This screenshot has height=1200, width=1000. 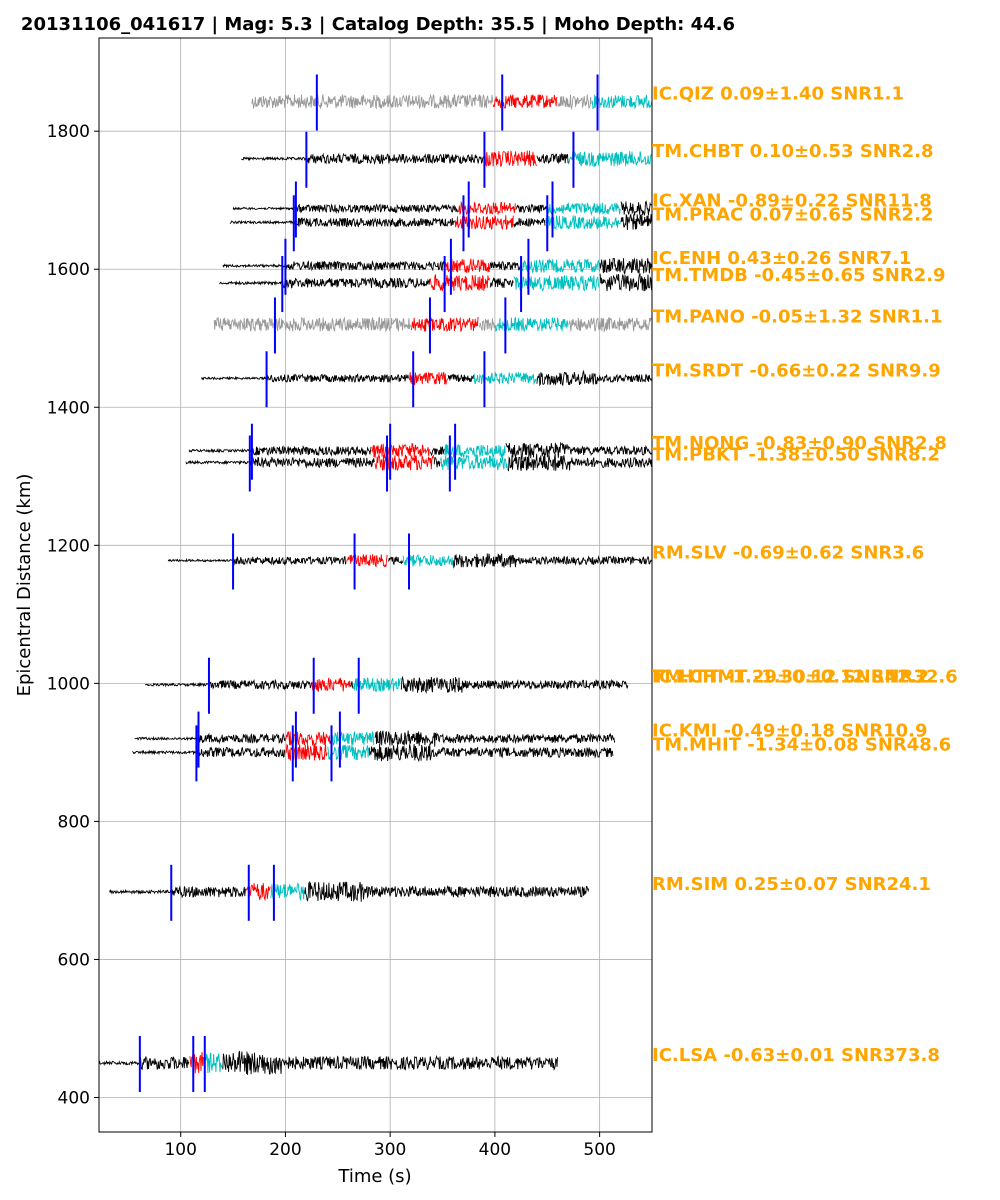 I want to click on y-tick-label: 400, so click(x=74, y=1098).